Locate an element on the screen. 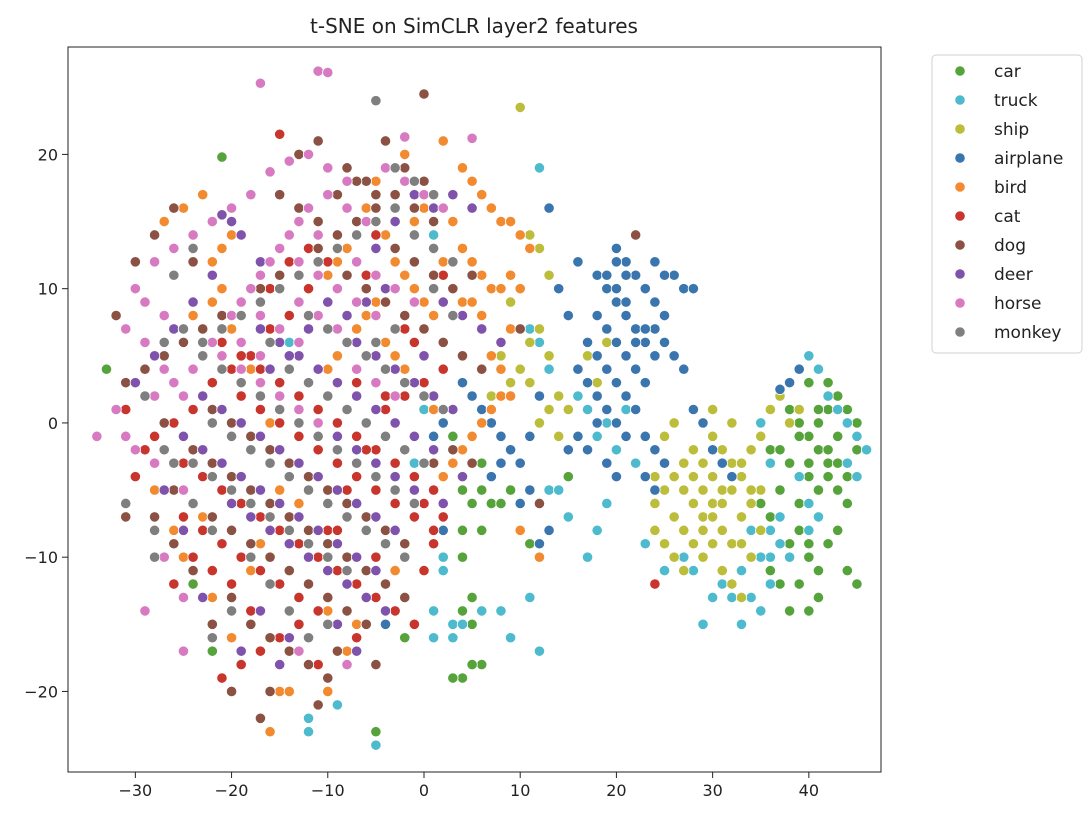 The height and width of the screenshot is (816, 1092). x-tick-label: 30 is located at coordinates (712, 790).